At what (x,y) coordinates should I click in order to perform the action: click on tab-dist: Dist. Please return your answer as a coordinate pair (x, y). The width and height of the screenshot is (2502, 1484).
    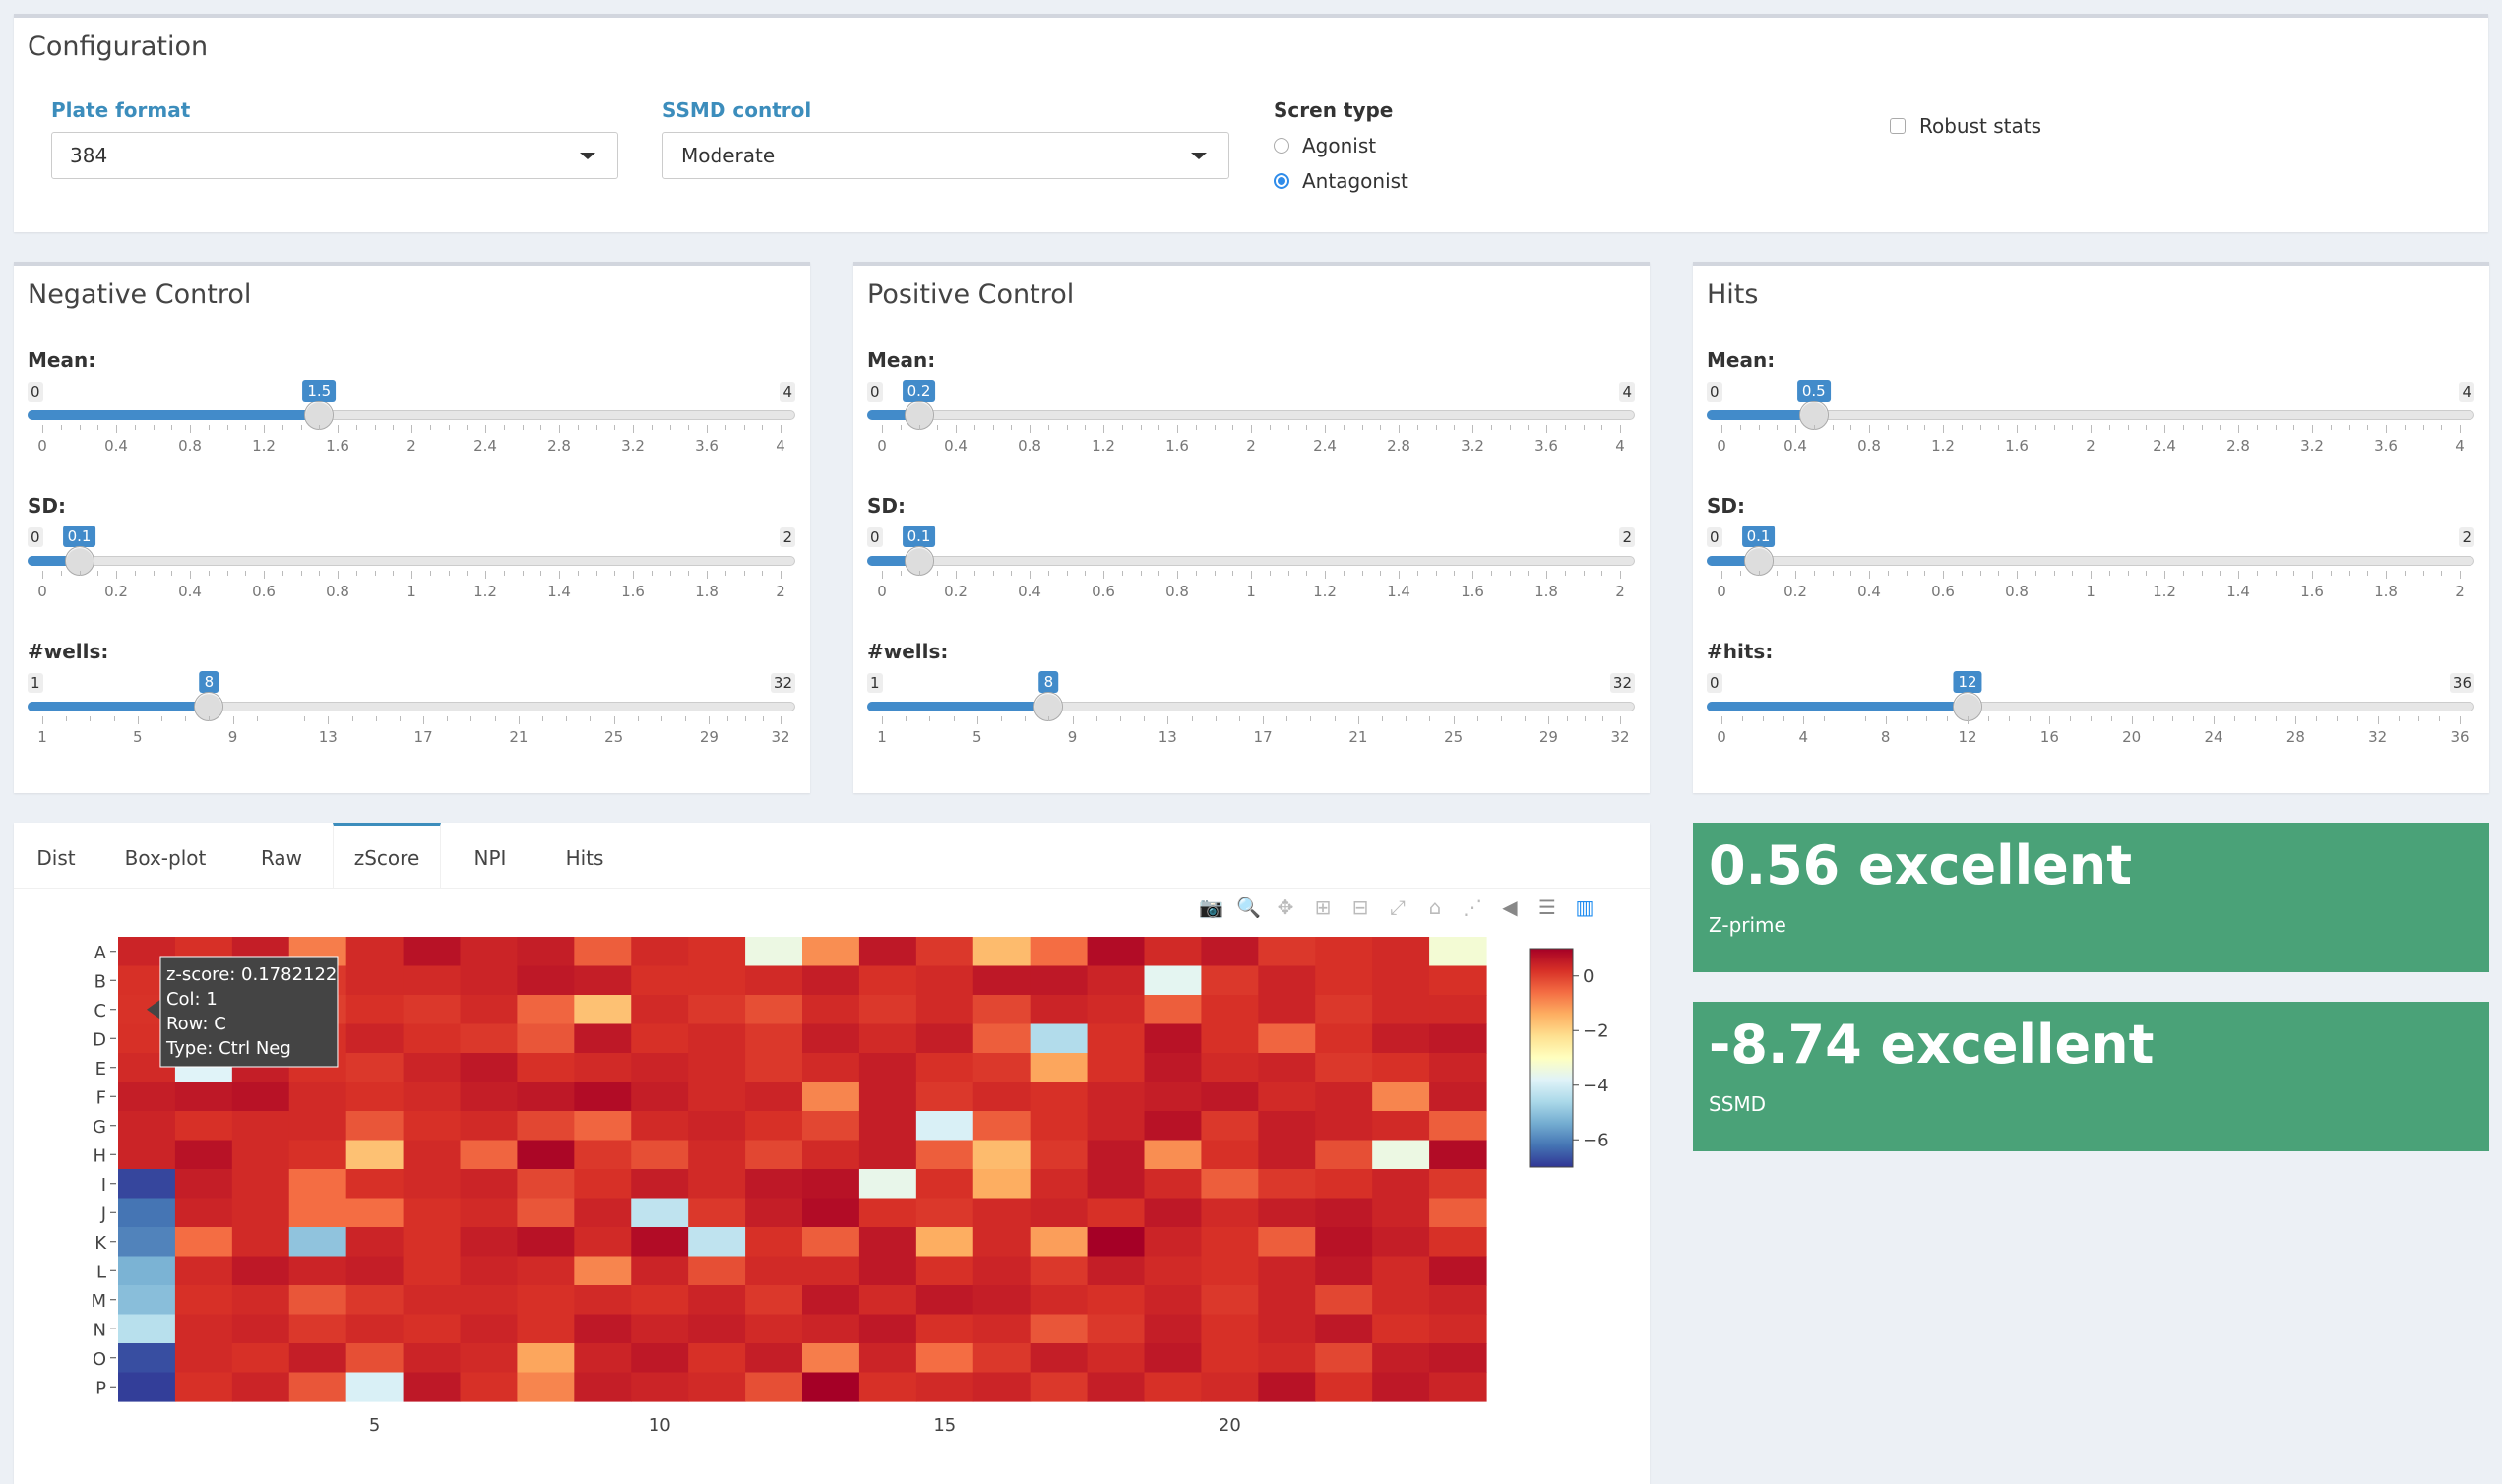
    Looking at the image, I should click on (56, 858).